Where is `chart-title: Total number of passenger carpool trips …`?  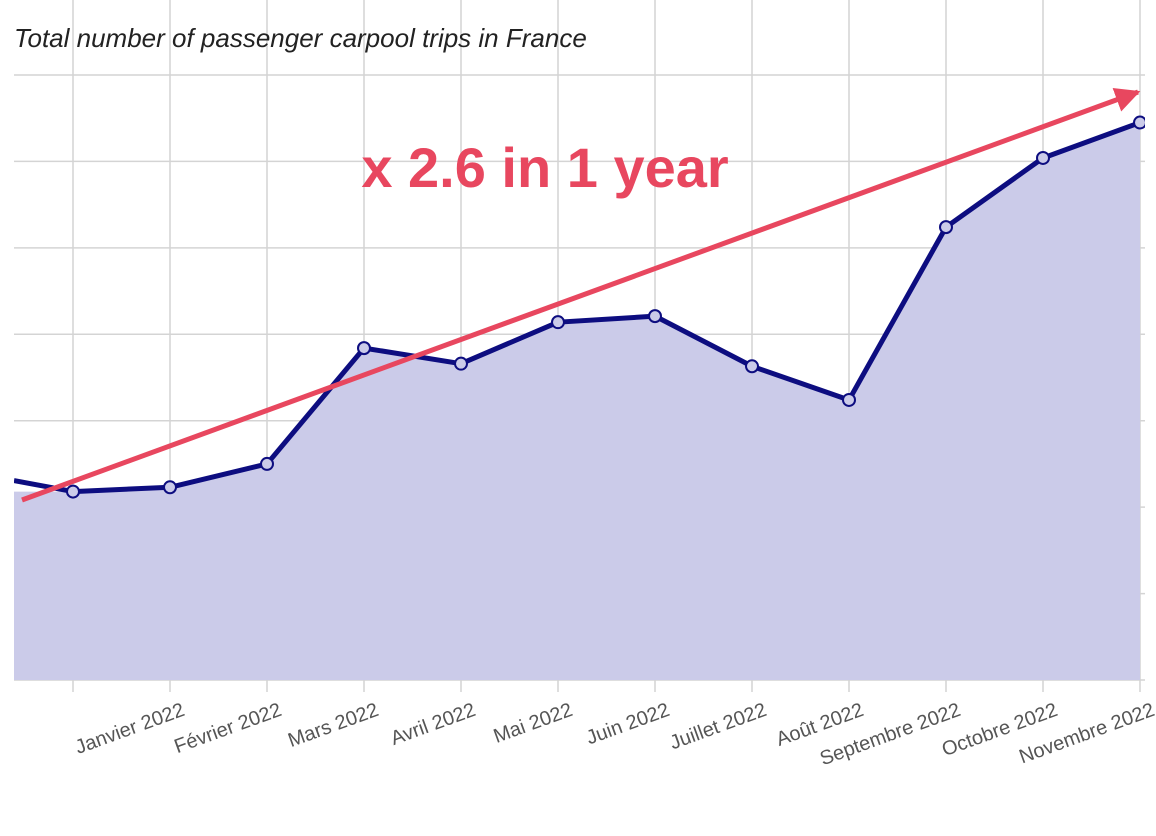
chart-title: Total number of passenger carpool trips … is located at coordinates (300, 38).